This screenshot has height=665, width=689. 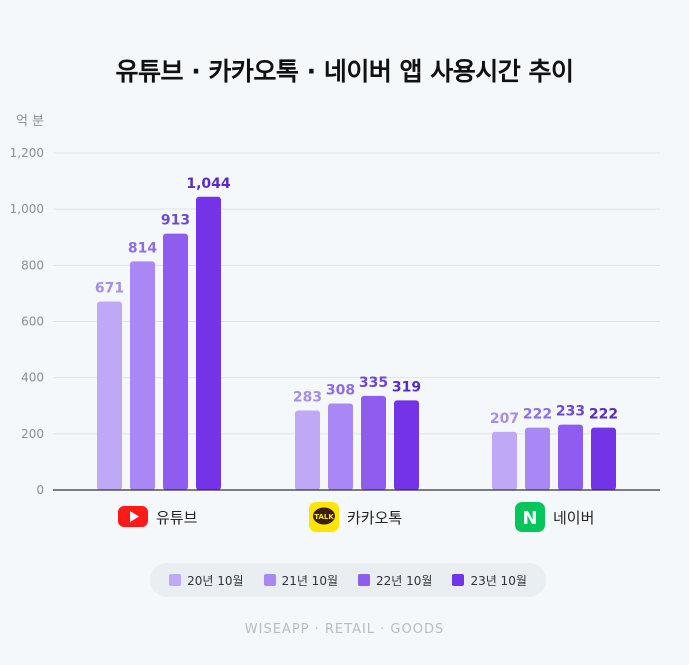 I want to click on data-label-2-3: 222, so click(x=603, y=415).